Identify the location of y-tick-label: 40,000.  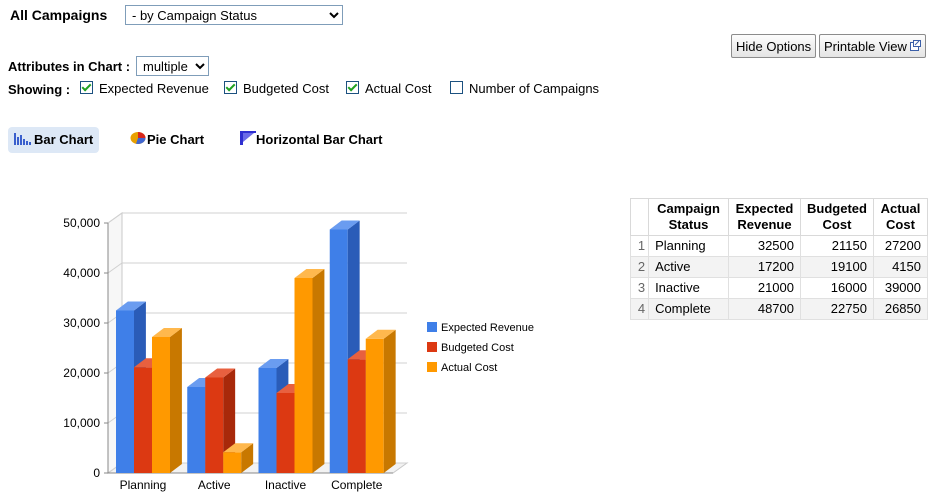
(81, 273).